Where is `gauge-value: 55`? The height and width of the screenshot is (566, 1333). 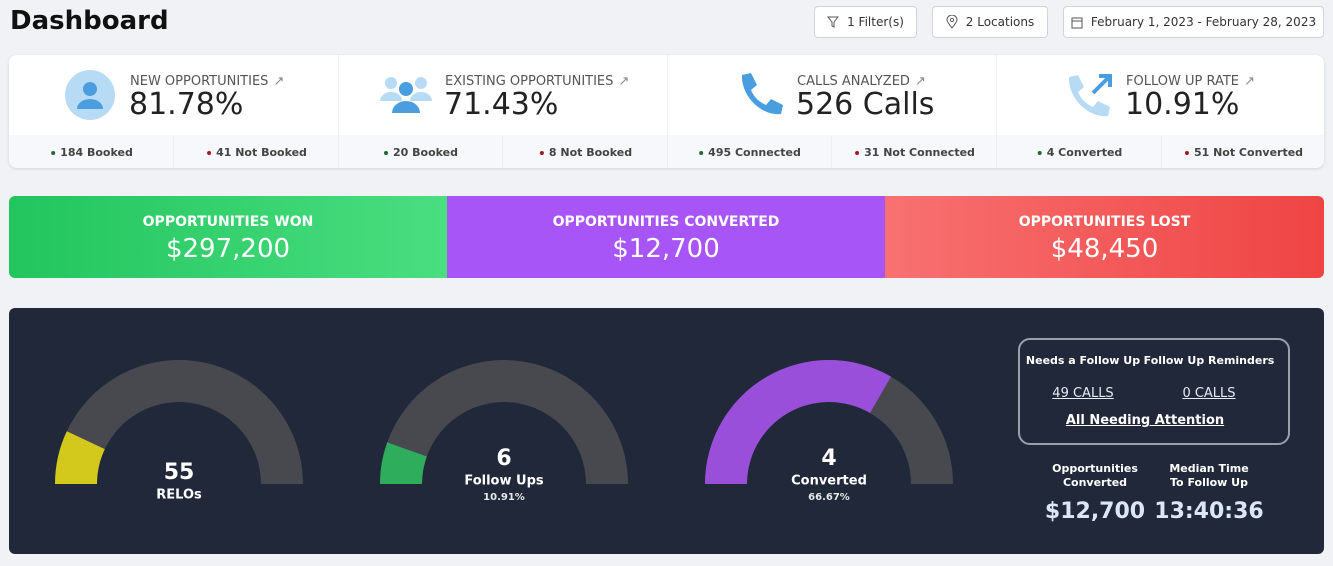
gauge-value: 55 is located at coordinates (179, 472).